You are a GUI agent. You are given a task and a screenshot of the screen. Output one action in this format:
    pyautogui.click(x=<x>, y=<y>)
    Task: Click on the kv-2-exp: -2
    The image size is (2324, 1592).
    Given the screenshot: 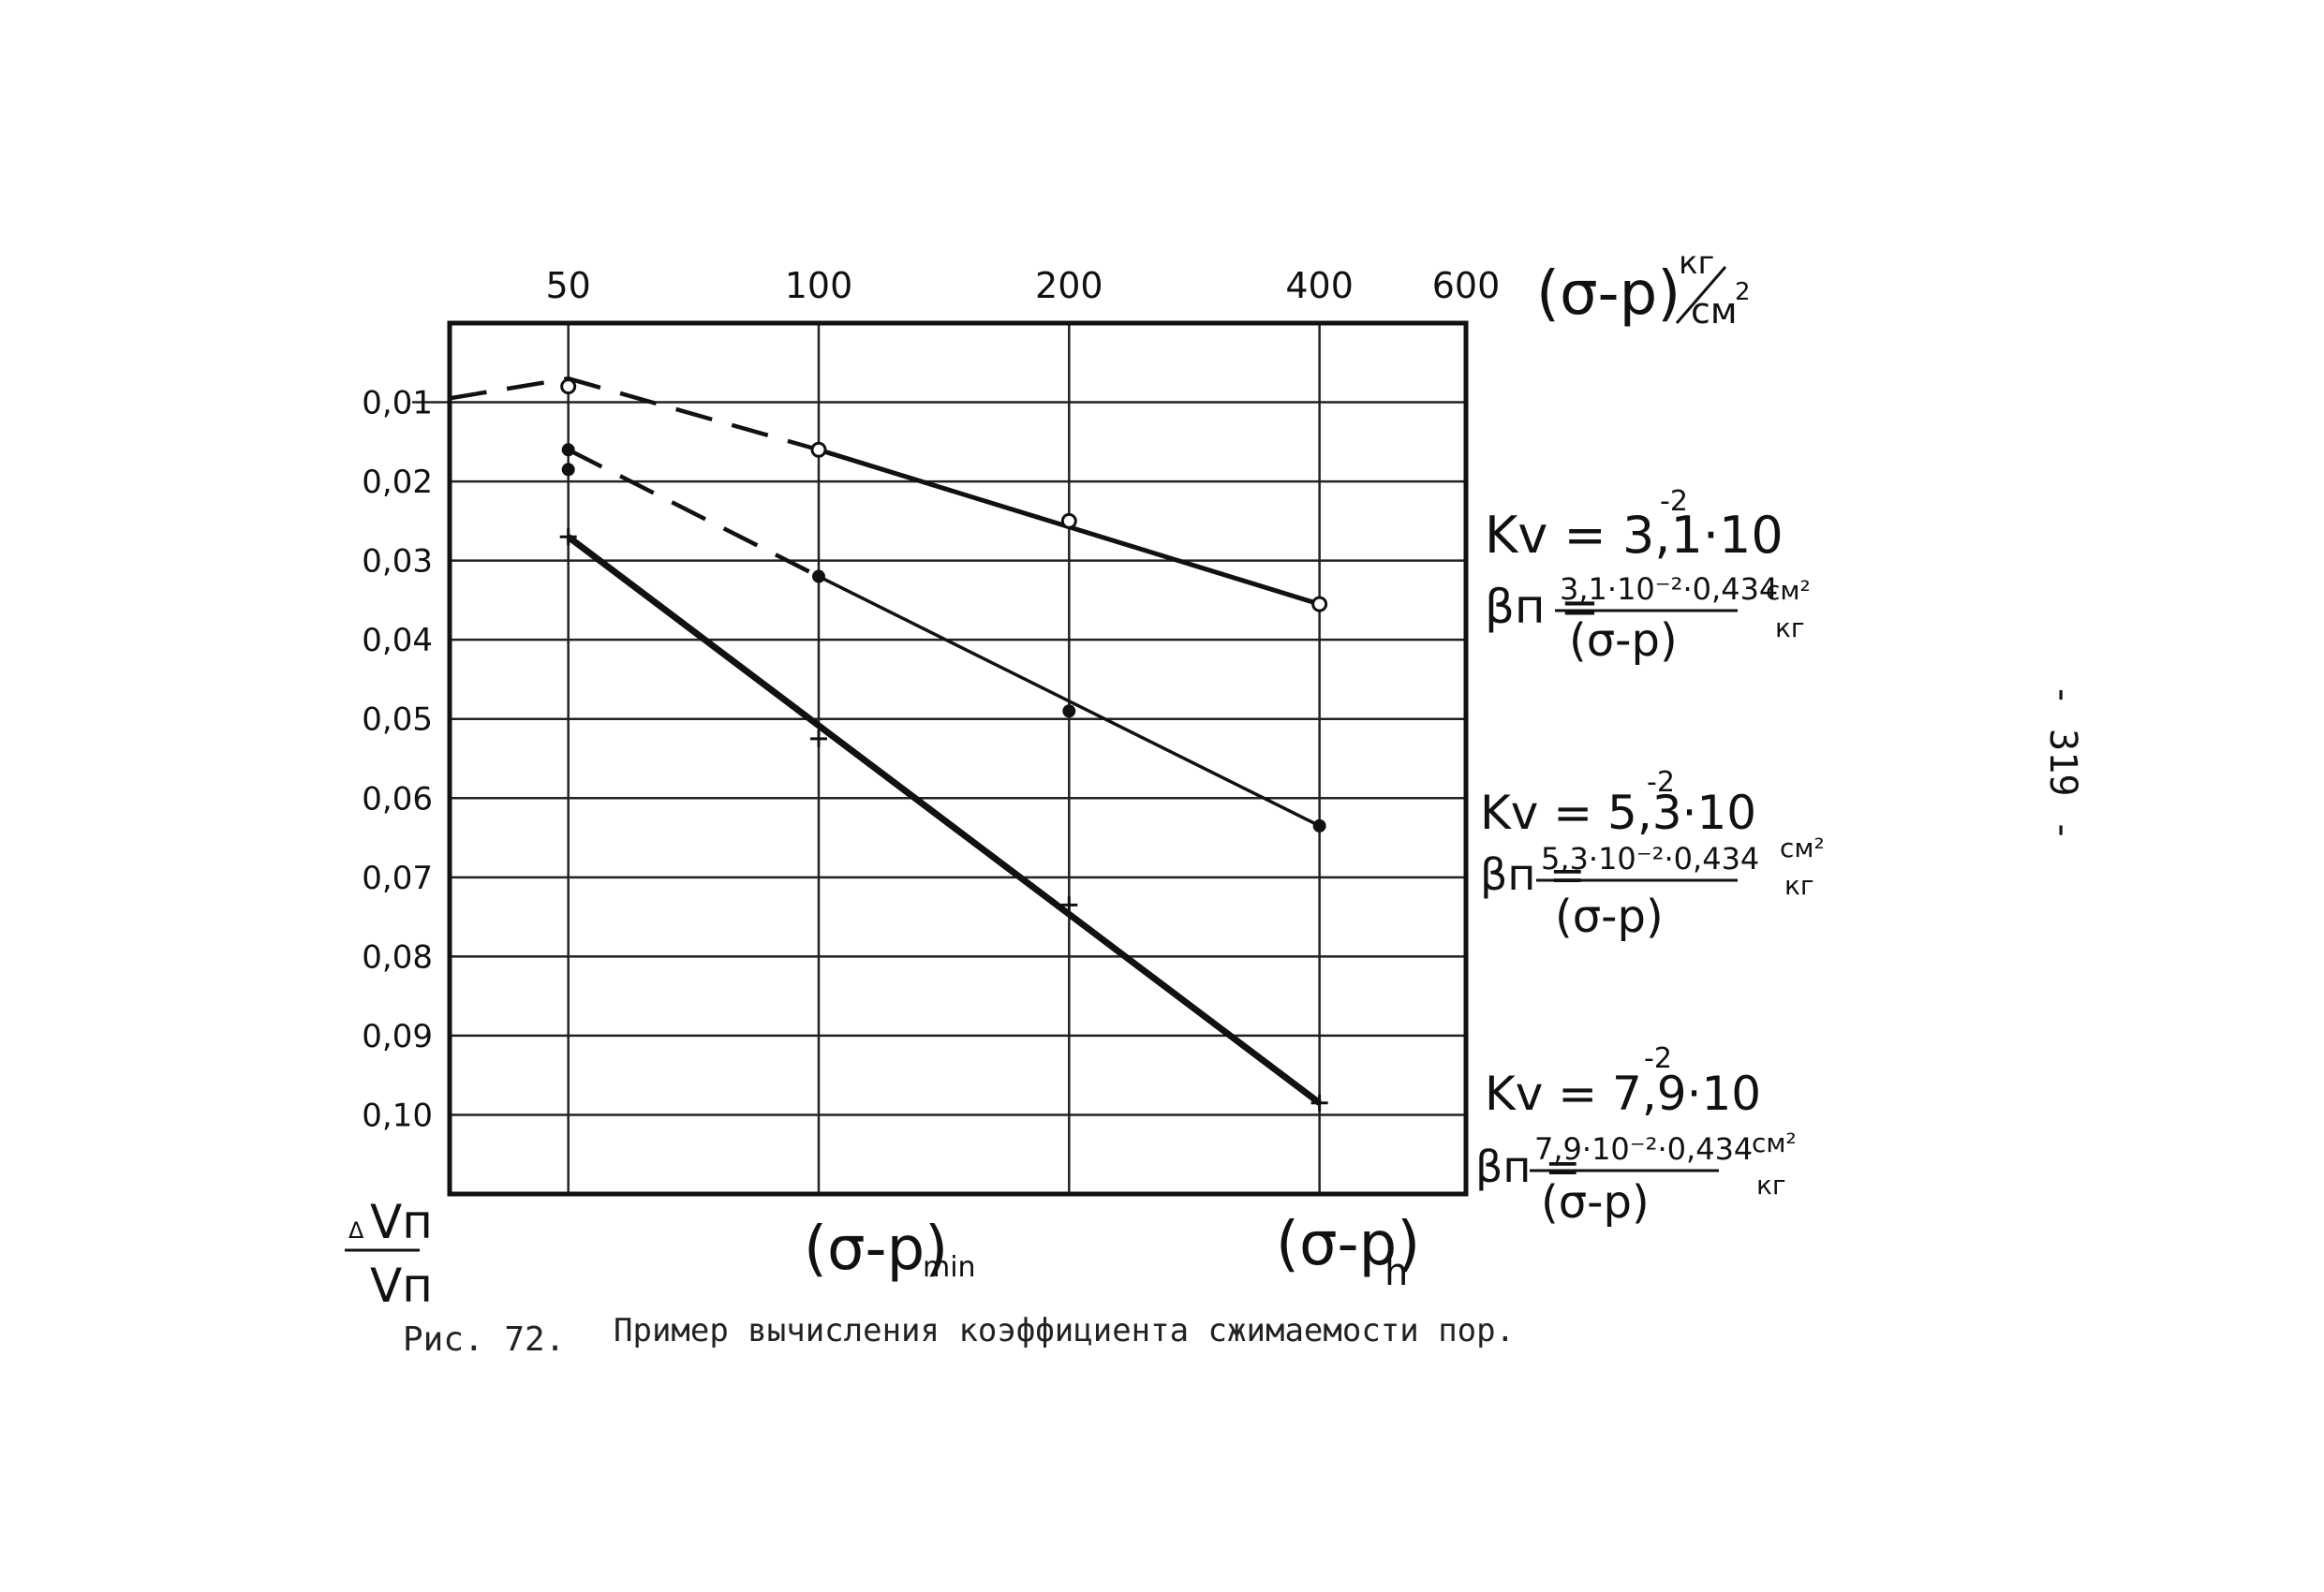 What is the action you would take?
    pyautogui.click(x=1661, y=782)
    